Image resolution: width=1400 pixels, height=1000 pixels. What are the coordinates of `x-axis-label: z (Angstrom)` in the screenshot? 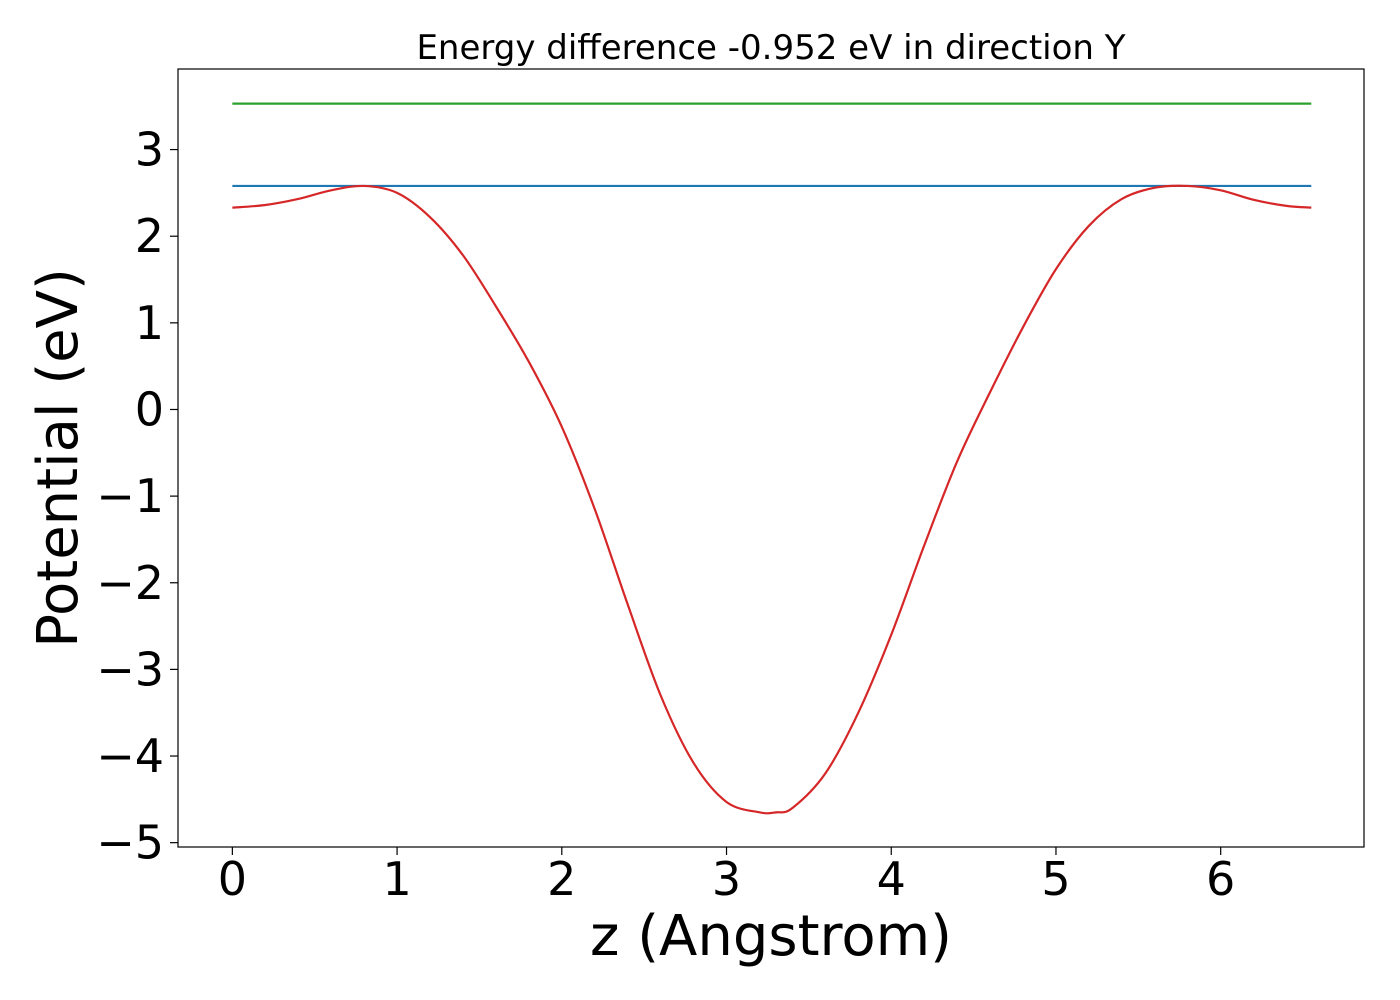 It's located at (771, 936).